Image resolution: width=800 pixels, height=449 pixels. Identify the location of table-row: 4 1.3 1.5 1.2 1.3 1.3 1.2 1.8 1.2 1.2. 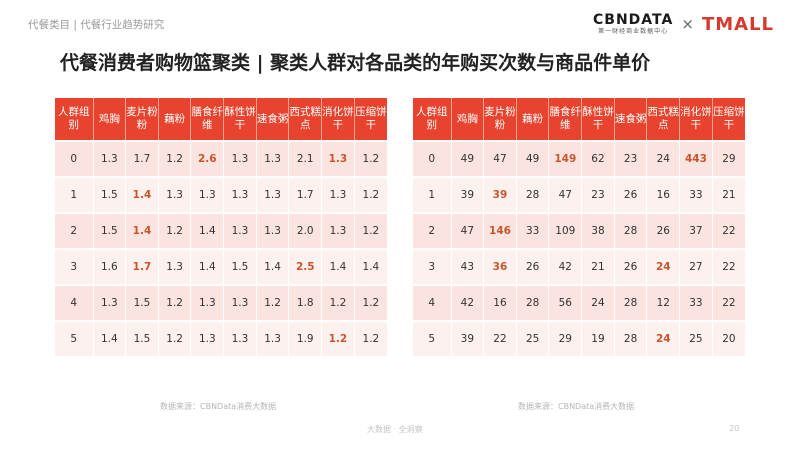
(221, 302).